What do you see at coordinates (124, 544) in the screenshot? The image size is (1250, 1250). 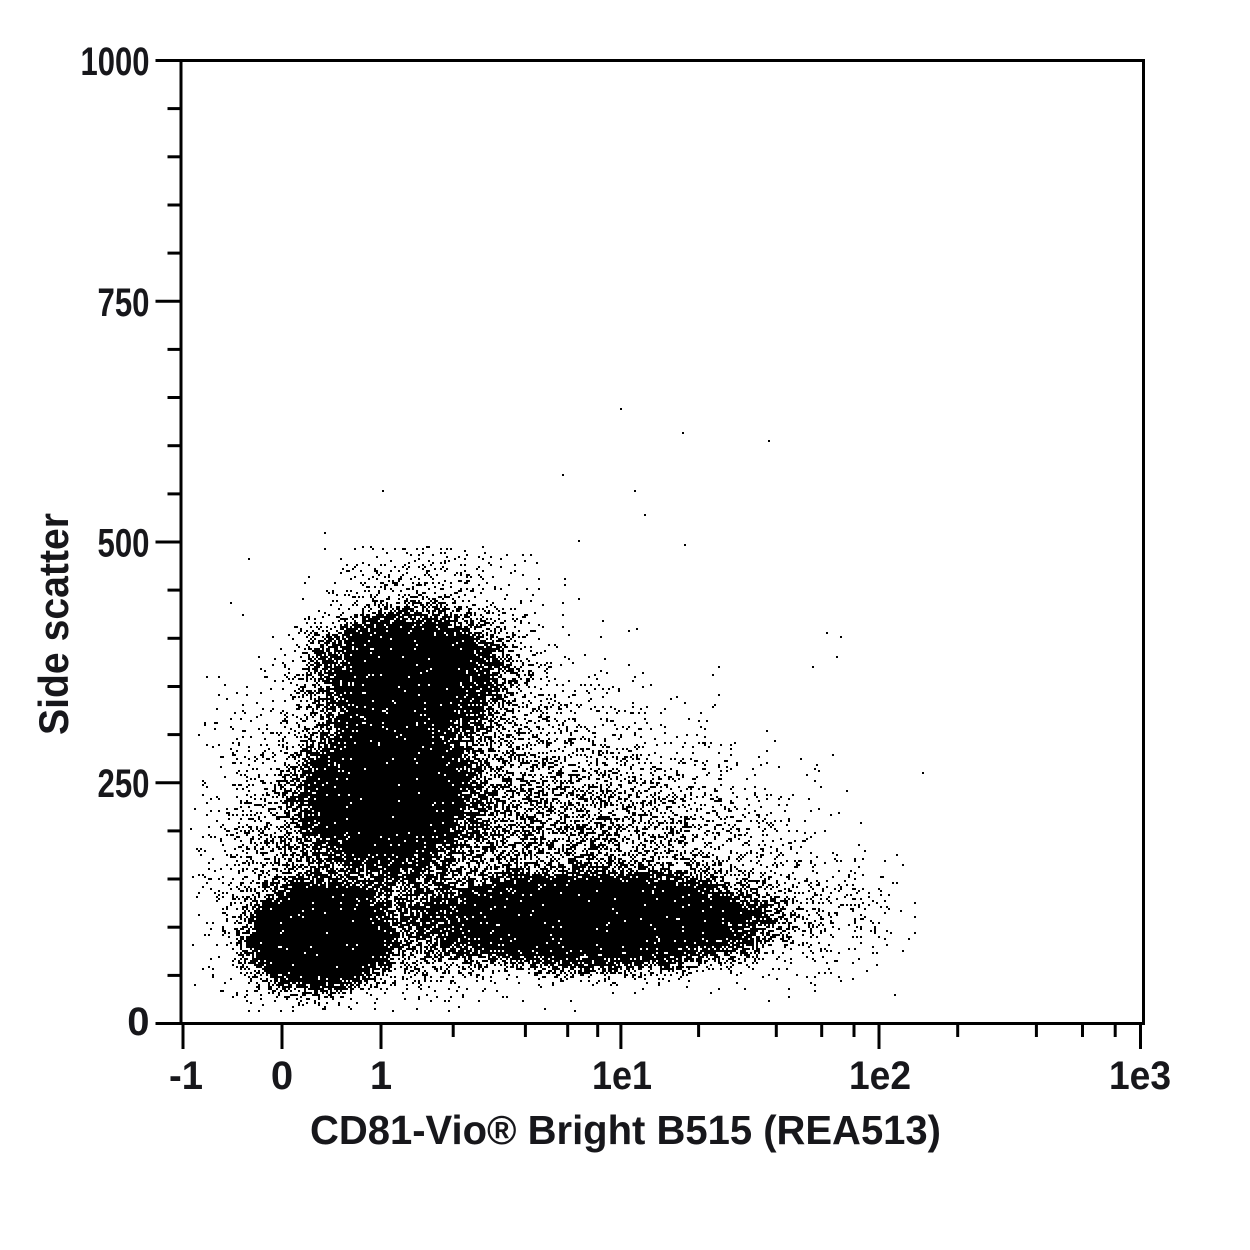 I see `svg-text: 500` at bounding box center [124, 544].